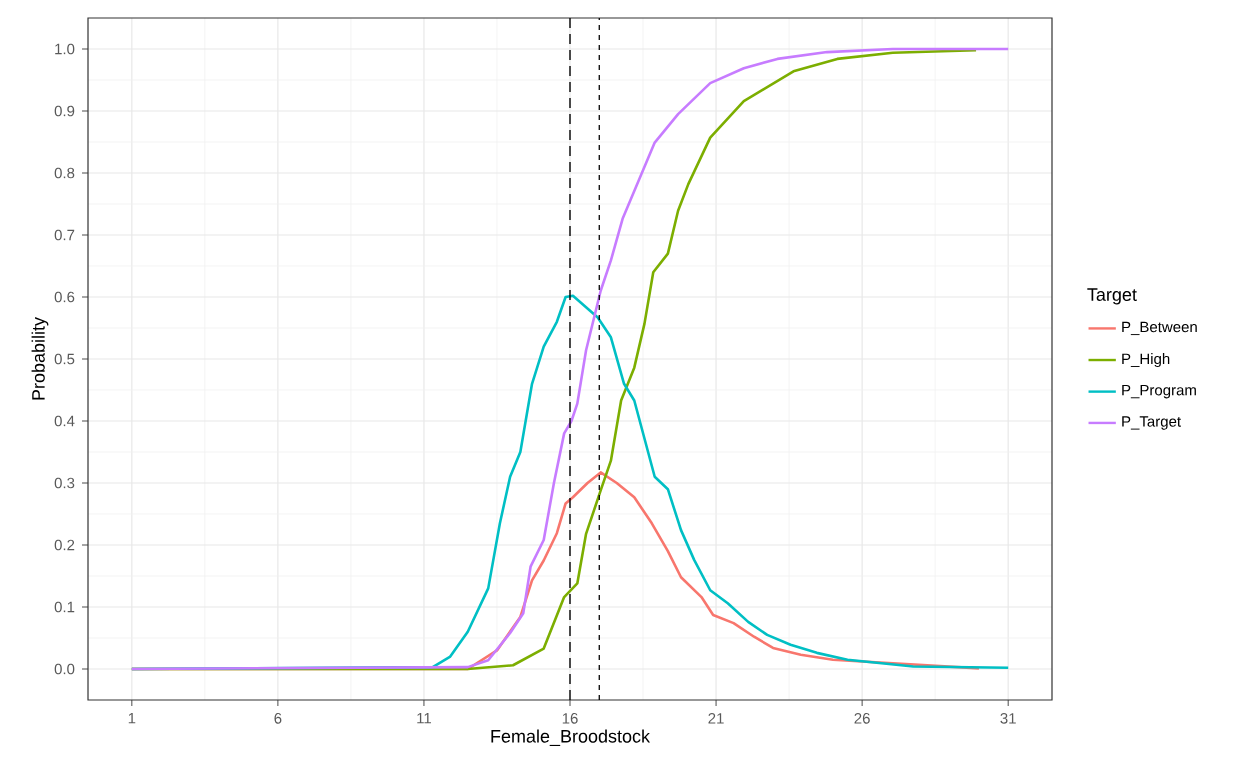 This screenshot has width=1254, height=764. I want to click on y-tick-label: 0.0, so click(64, 669).